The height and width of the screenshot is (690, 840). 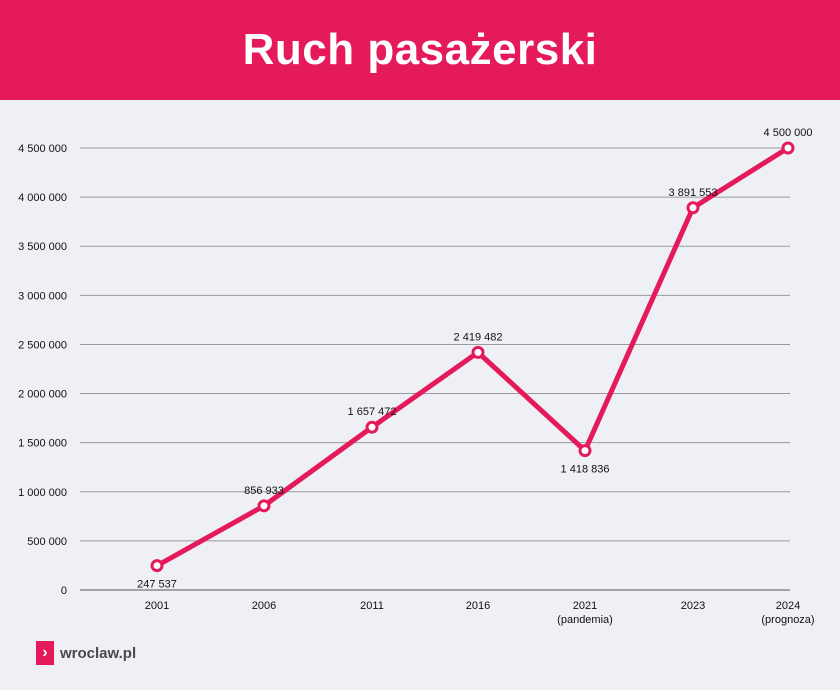 I want to click on x-tick-label: 2024, so click(x=788, y=606).